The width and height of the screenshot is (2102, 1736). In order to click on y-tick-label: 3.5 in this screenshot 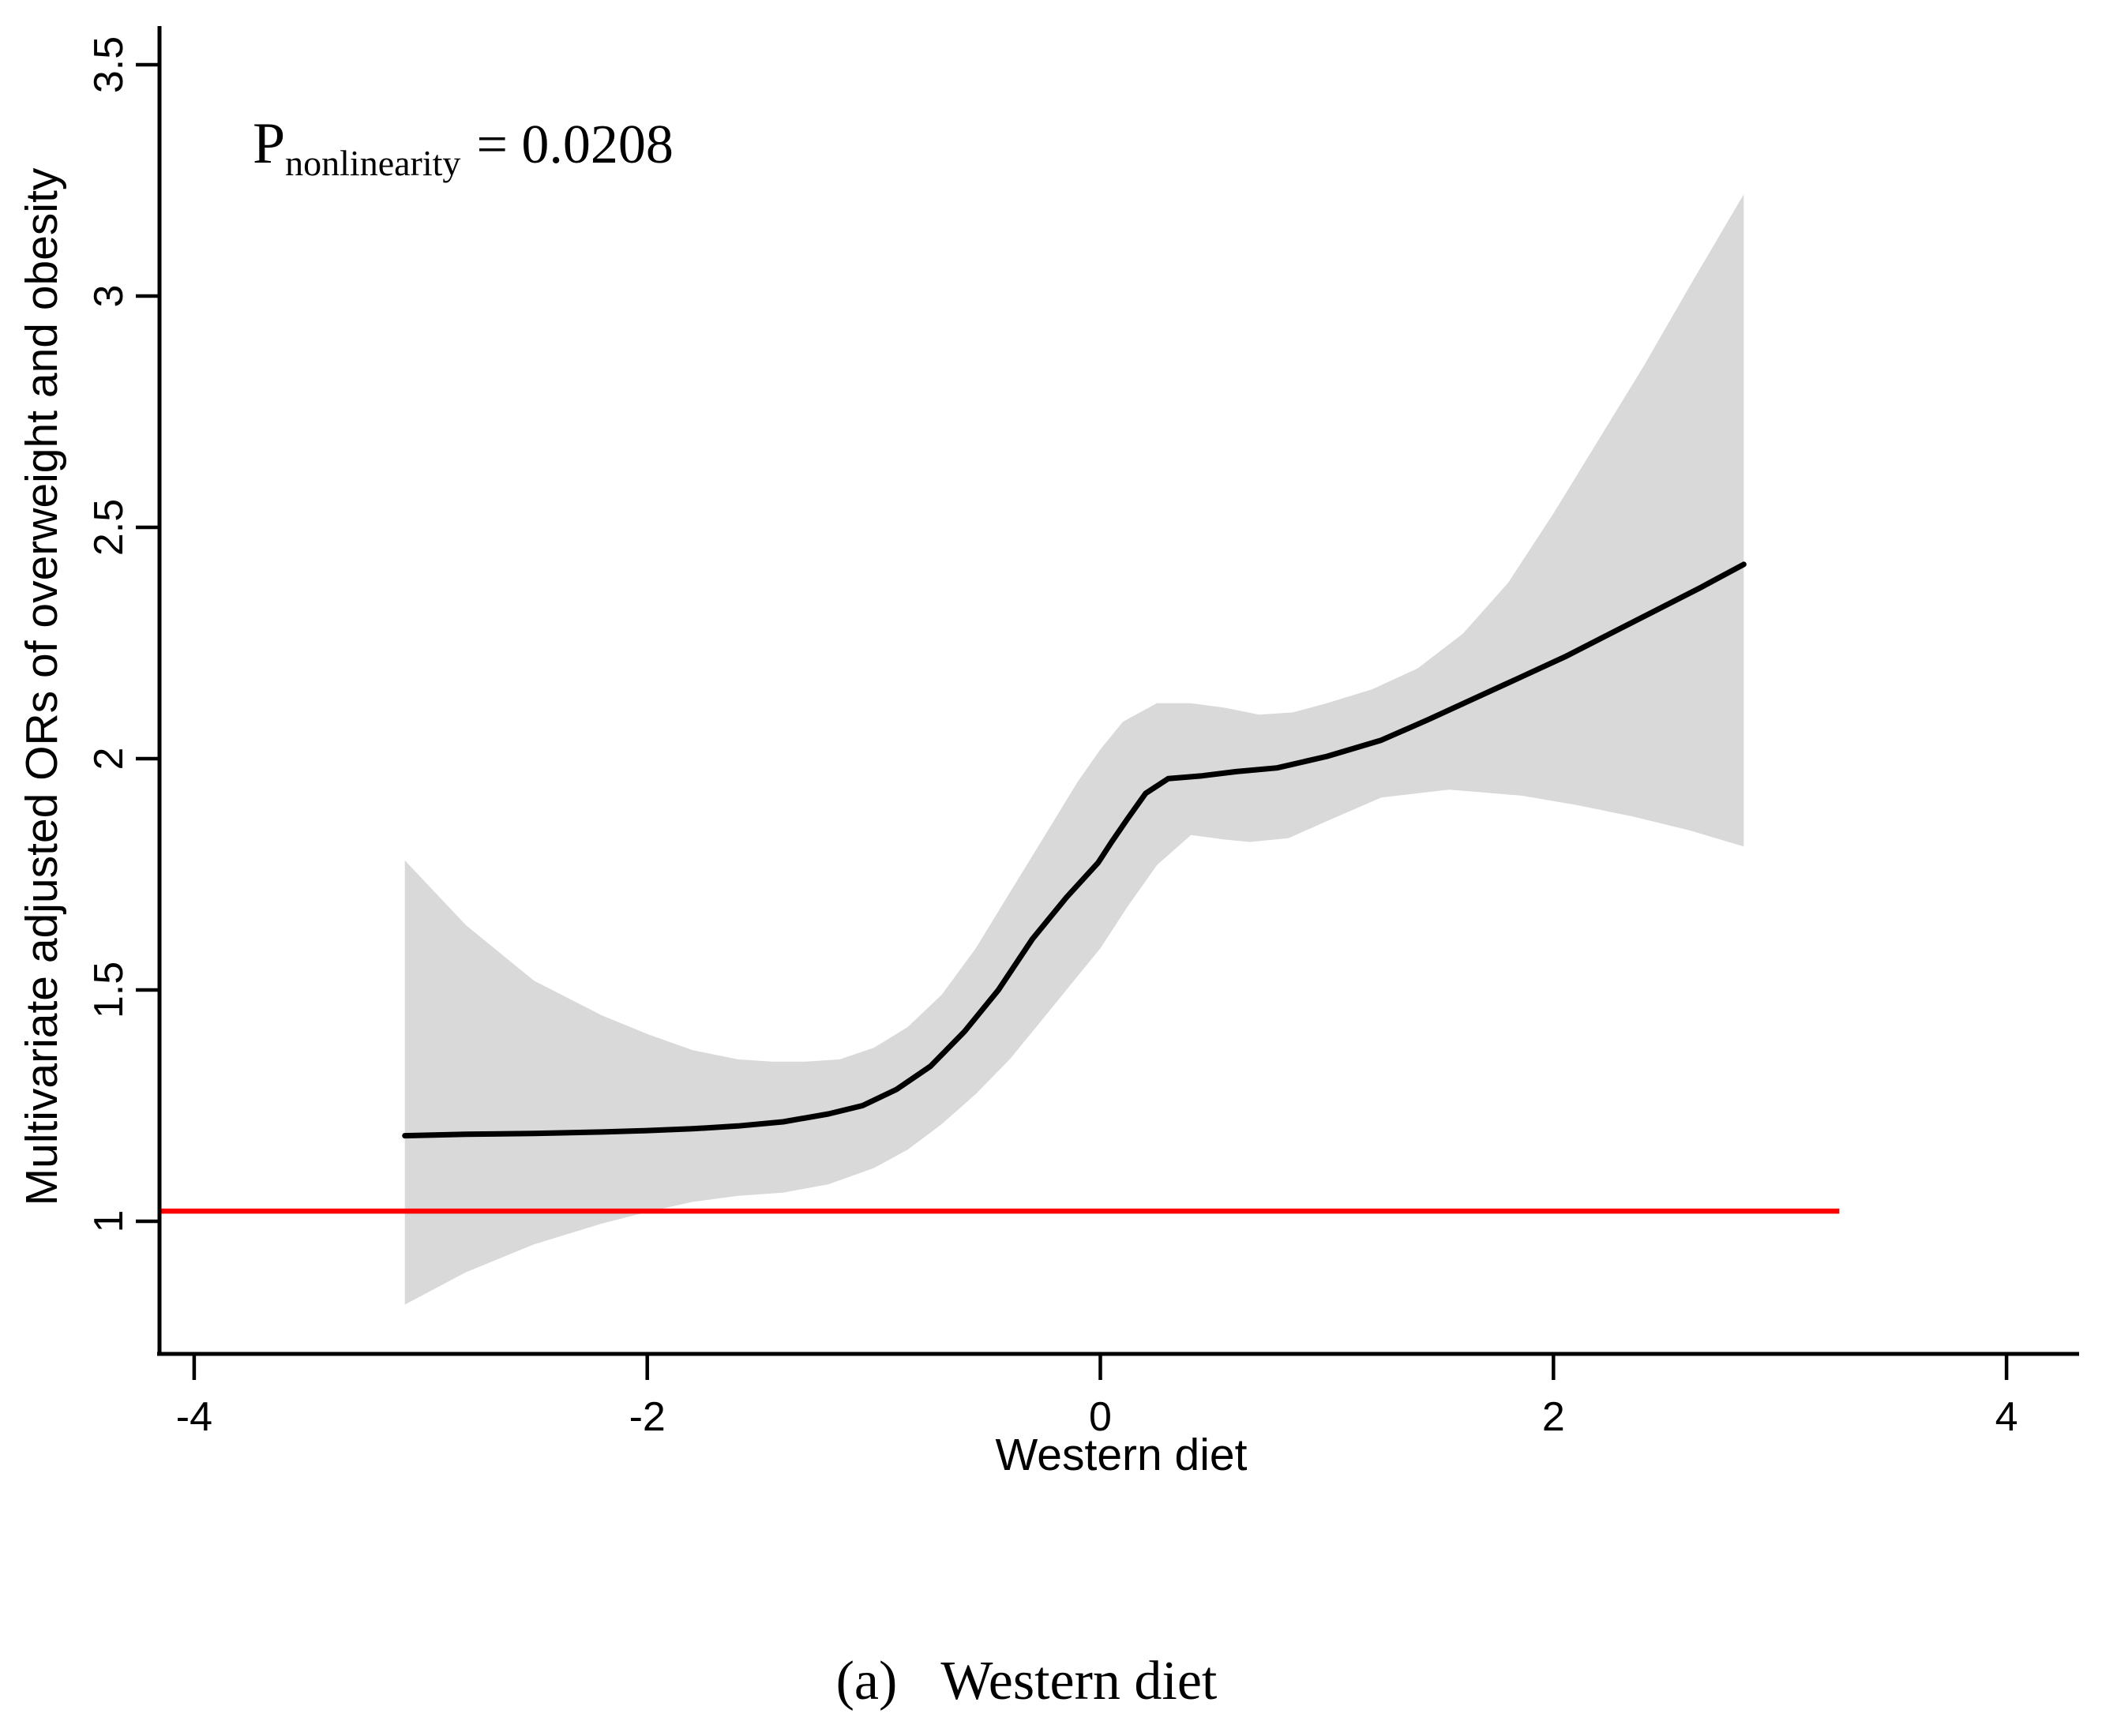, I will do `click(109, 64)`.